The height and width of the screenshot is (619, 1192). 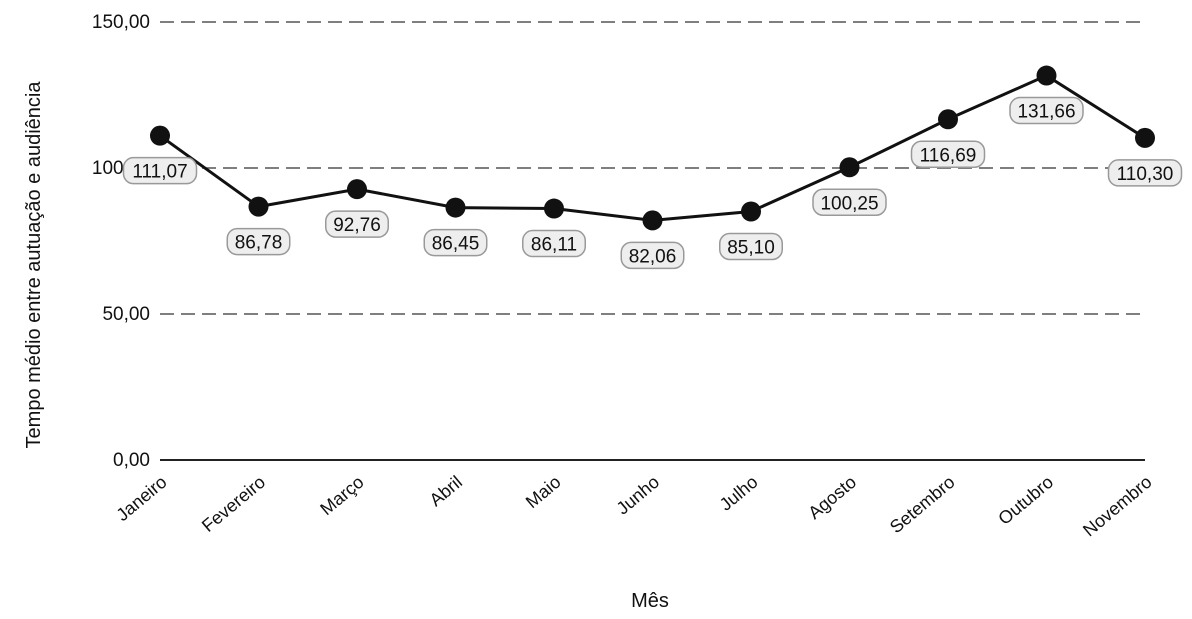 I want to click on data-label: 86,45, so click(x=456, y=244).